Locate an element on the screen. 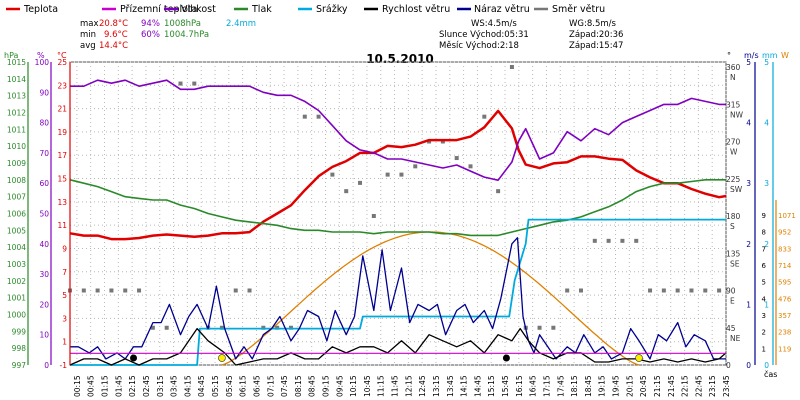  hpa-tick-label: 1002 is located at coordinates (16, 281).